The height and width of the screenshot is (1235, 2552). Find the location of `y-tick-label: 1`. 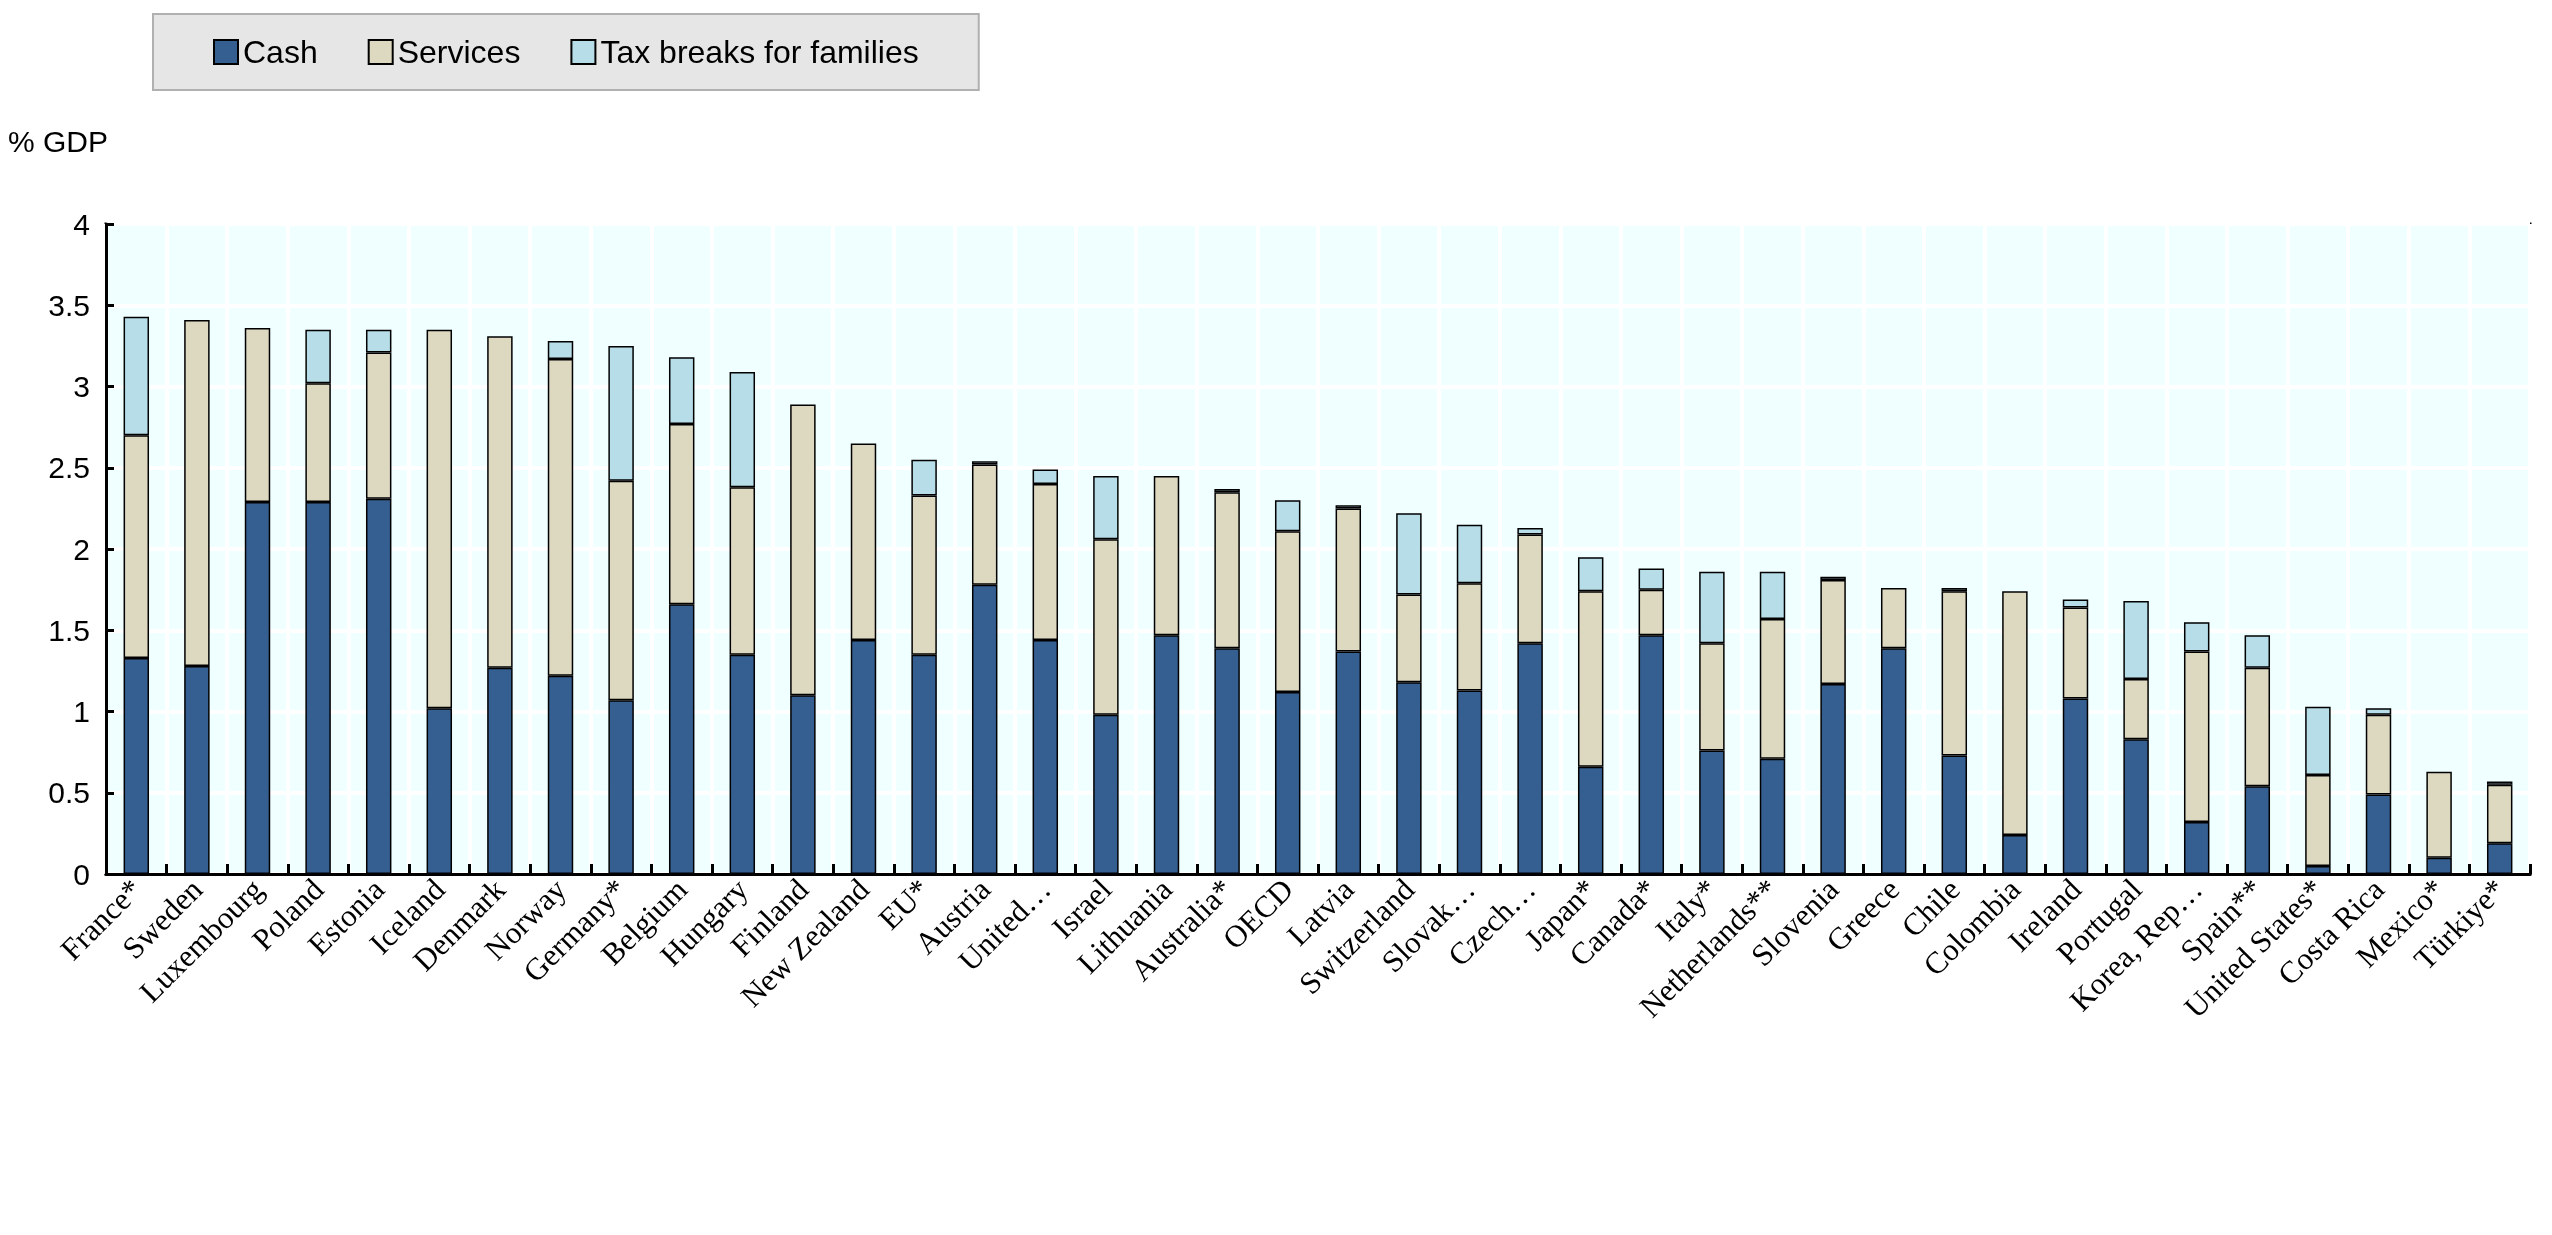

y-tick-label: 1 is located at coordinates (81, 711).